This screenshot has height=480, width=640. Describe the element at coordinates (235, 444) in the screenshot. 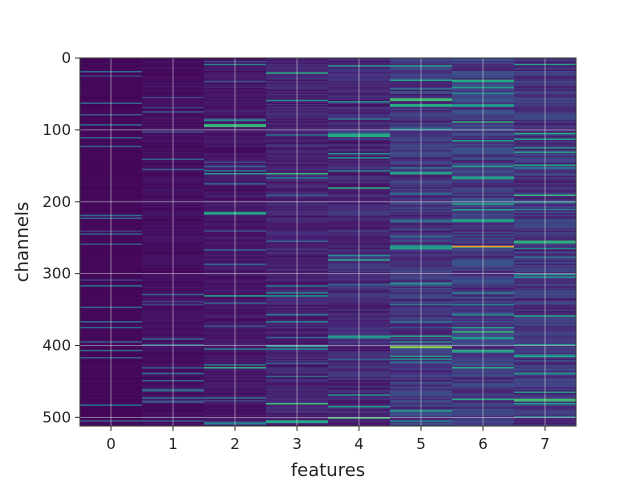

I see `x-tick-label: 2` at that location.